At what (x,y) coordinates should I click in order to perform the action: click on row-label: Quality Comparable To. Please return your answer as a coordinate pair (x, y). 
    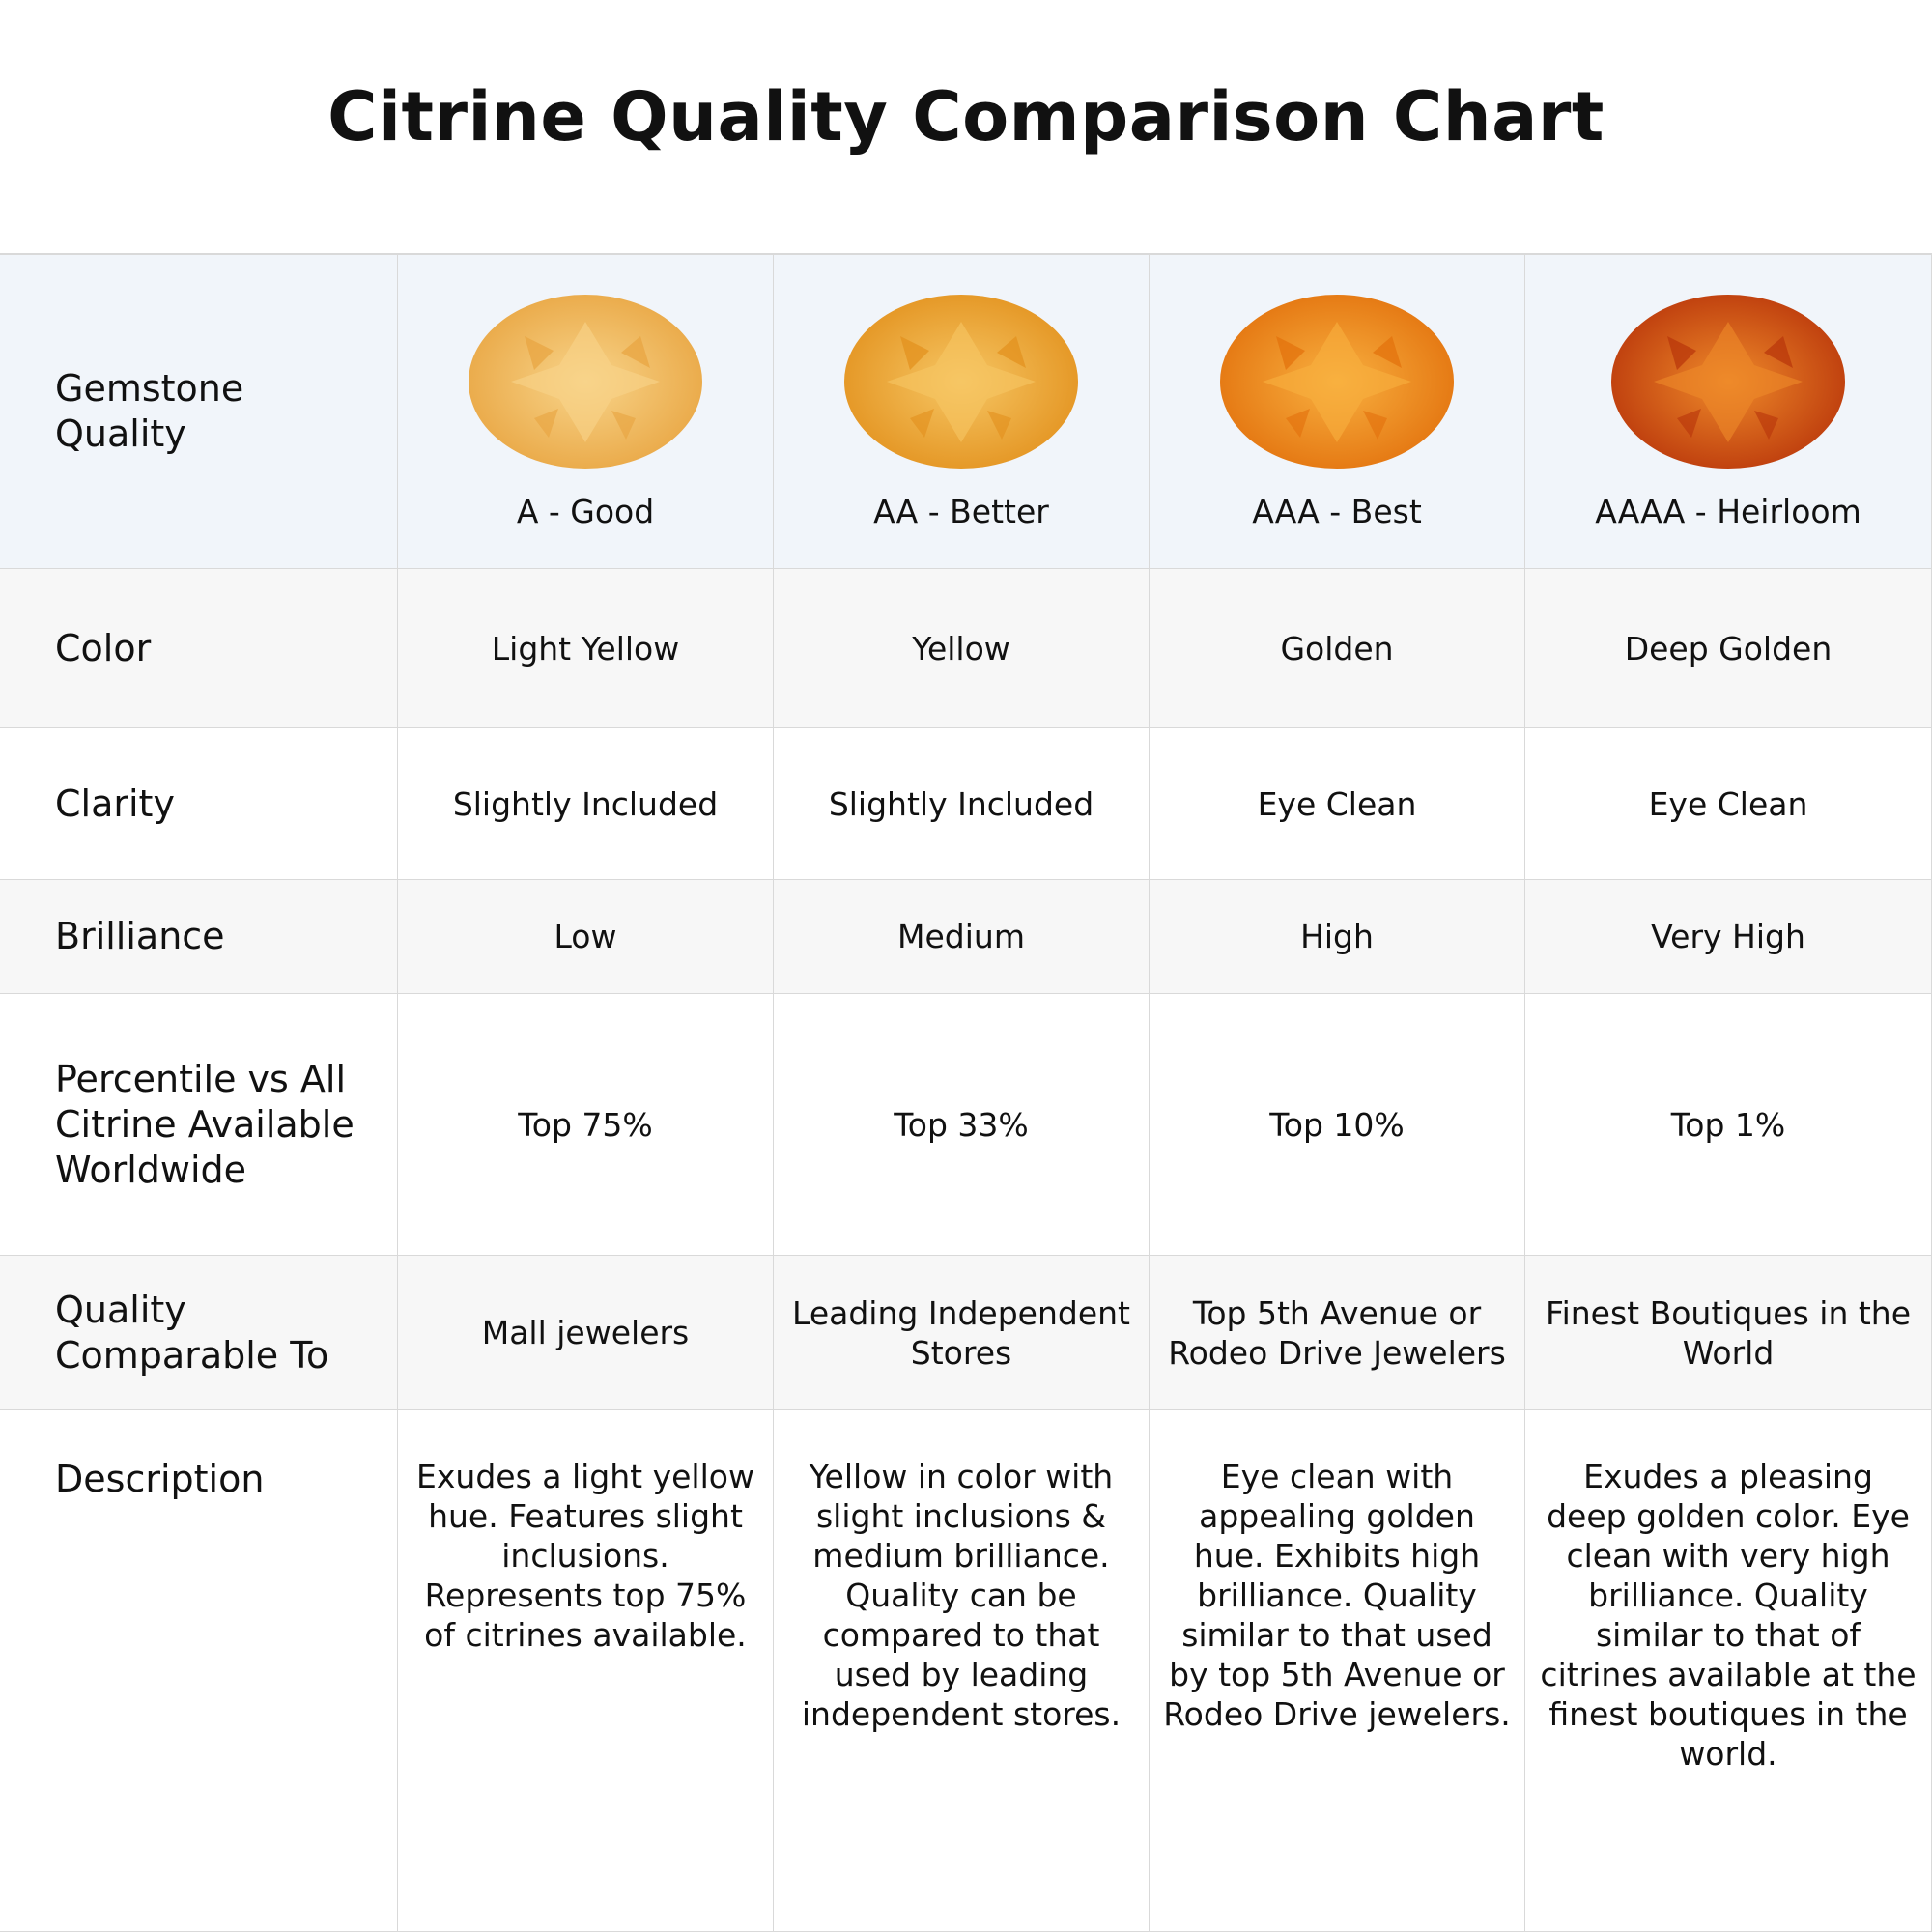
    Looking at the image, I should click on (199, 1333).